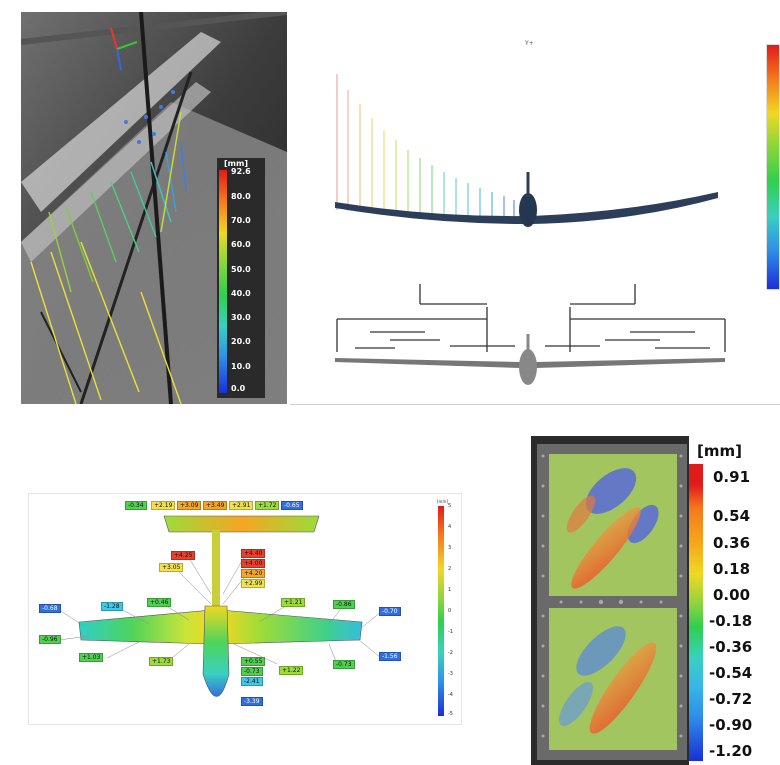 The image size is (780, 765). I want to click on scale-value: -5, so click(450, 714).